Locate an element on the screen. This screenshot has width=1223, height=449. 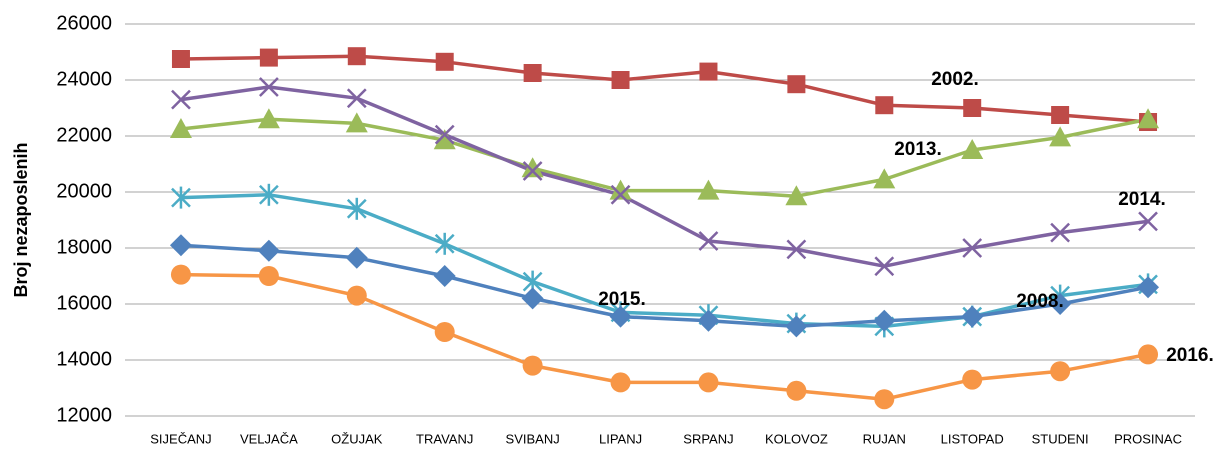
y-tick-label: 24000 is located at coordinates (84, 79).